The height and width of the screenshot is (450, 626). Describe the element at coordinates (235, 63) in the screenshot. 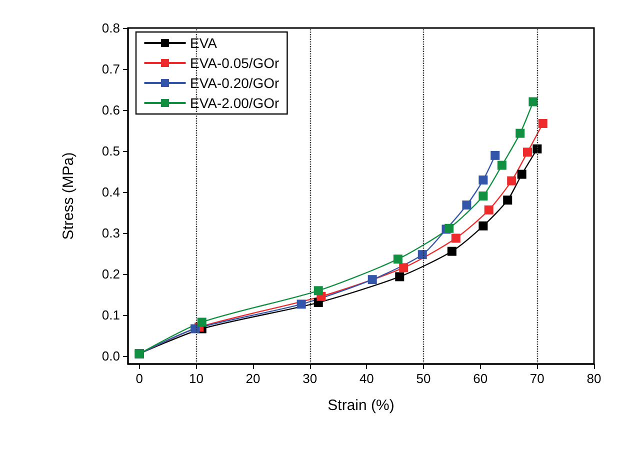

I see `legend-label: EVA-0.05/GOr` at that location.